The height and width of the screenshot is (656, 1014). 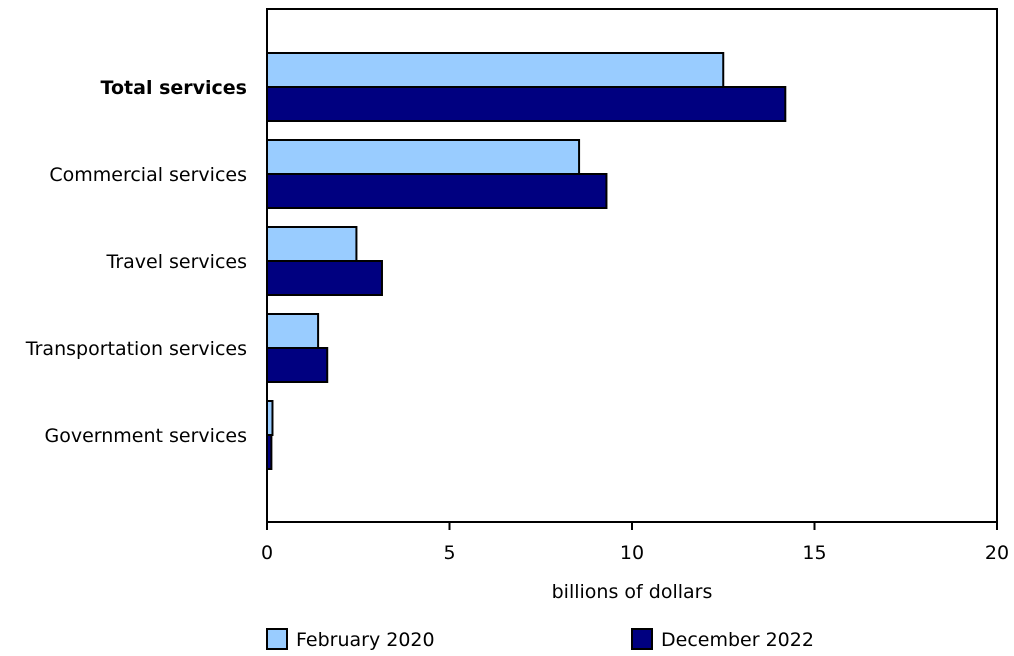 What do you see at coordinates (174, 88) in the screenshot?
I see `category-label: Total services` at bounding box center [174, 88].